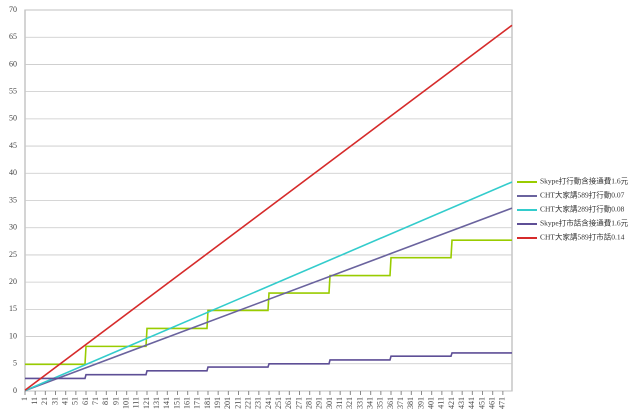 This screenshot has width=640, height=419. Describe the element at coordinates (13, 63) in the screenshot. I see `y-tick-label: 60` at that location.